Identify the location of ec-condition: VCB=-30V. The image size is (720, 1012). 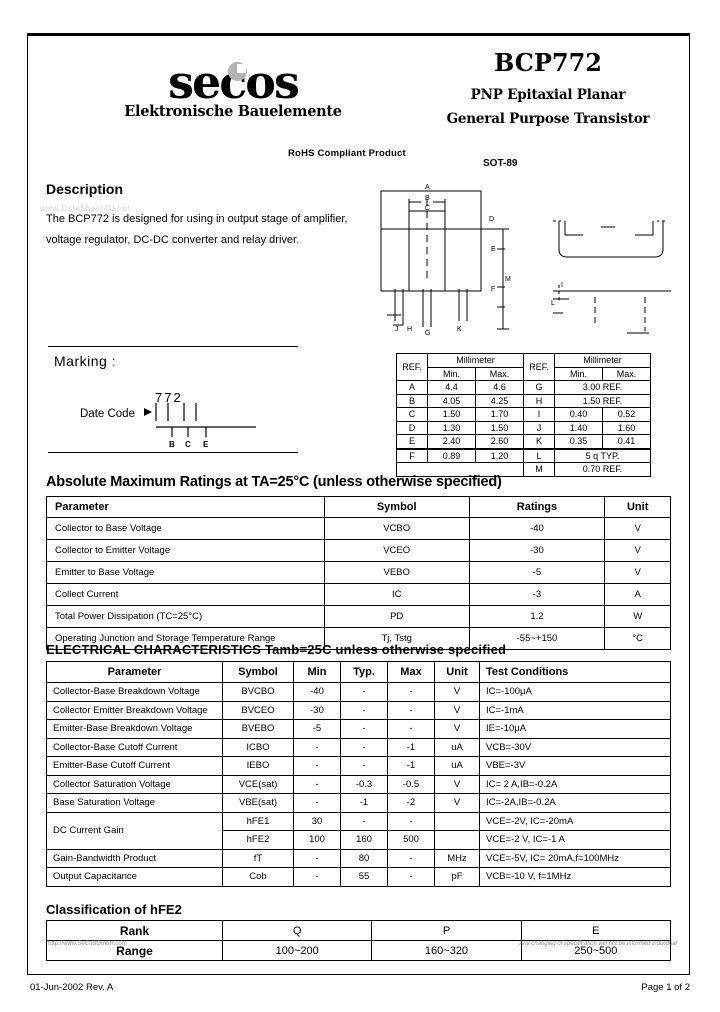
(575, 747).